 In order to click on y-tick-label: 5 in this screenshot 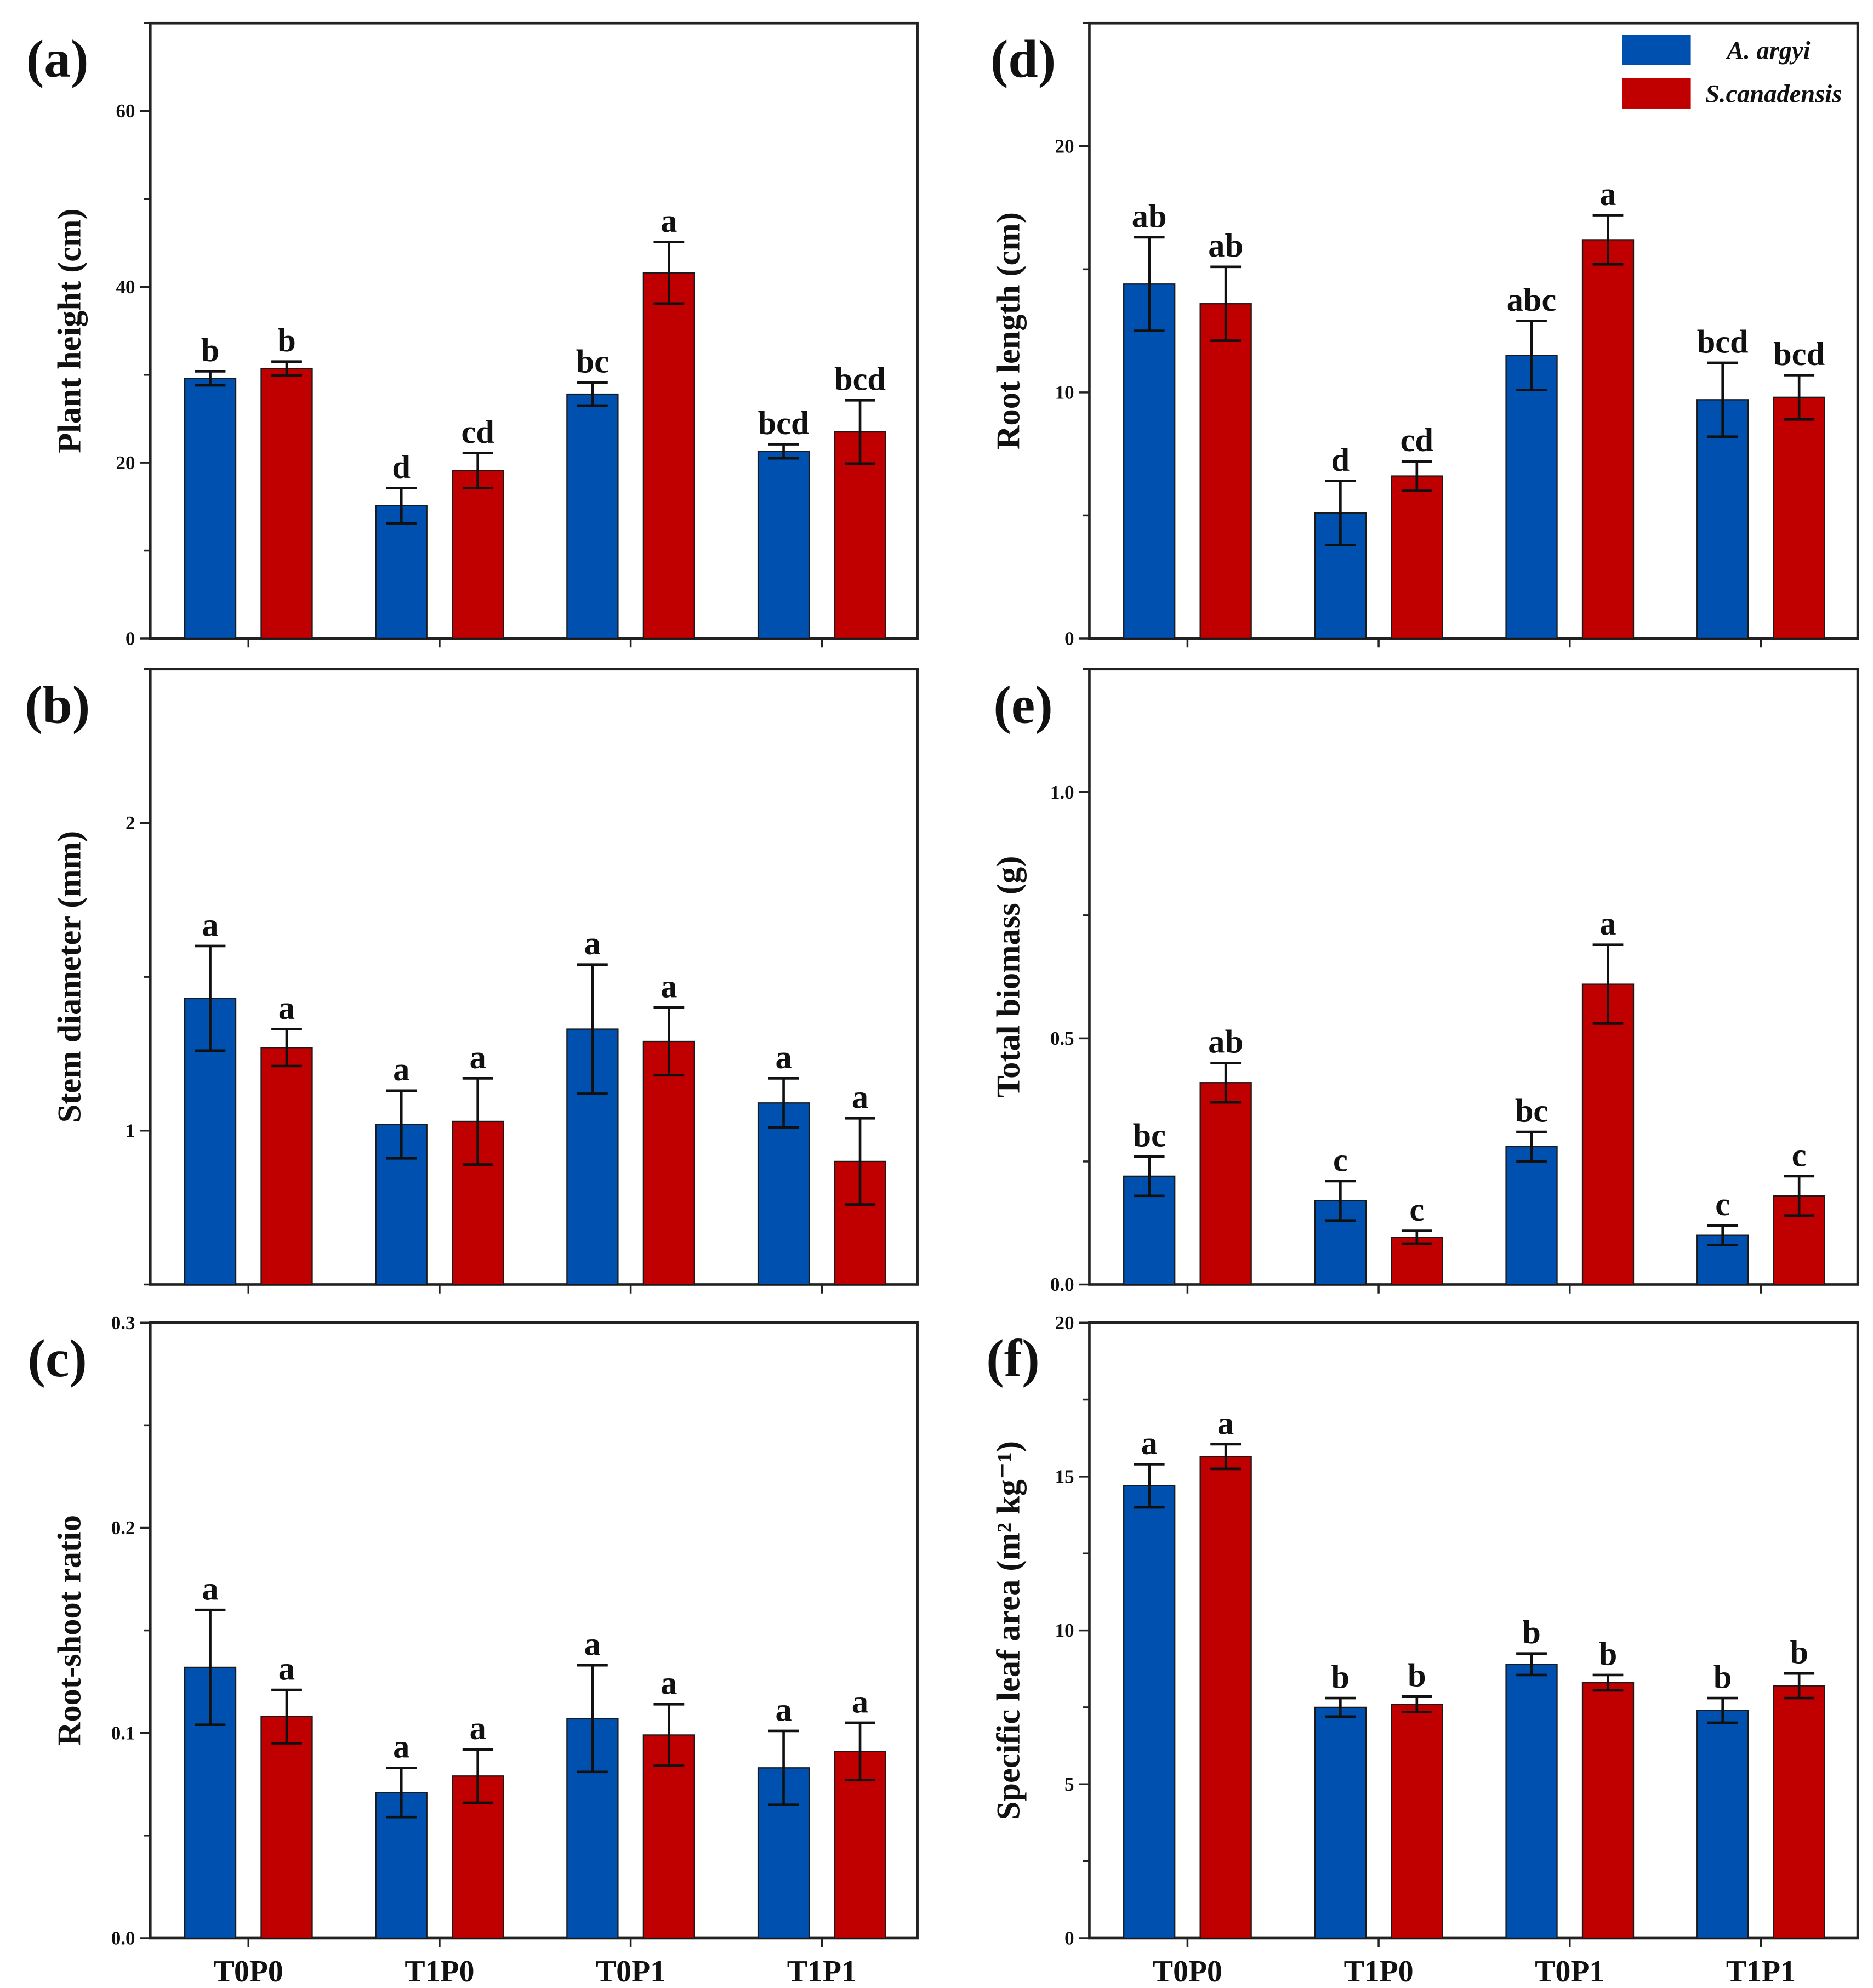, I will do `click(1069, 1784)`.